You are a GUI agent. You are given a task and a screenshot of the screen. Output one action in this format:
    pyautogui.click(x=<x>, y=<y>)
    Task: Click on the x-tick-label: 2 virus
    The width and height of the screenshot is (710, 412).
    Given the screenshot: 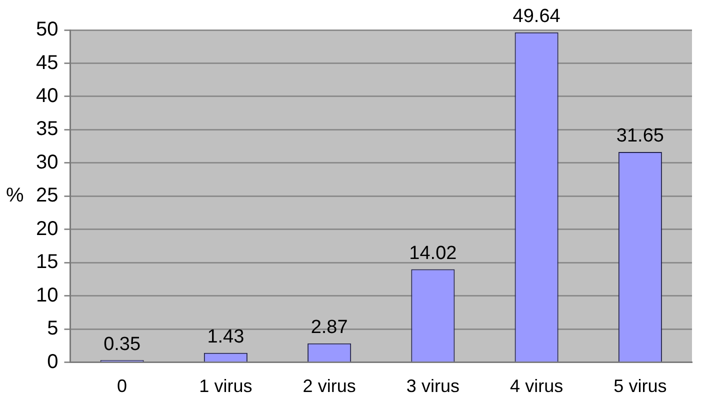 What is the action you would take?
    pyautogui.click(x=329, y=386)
    